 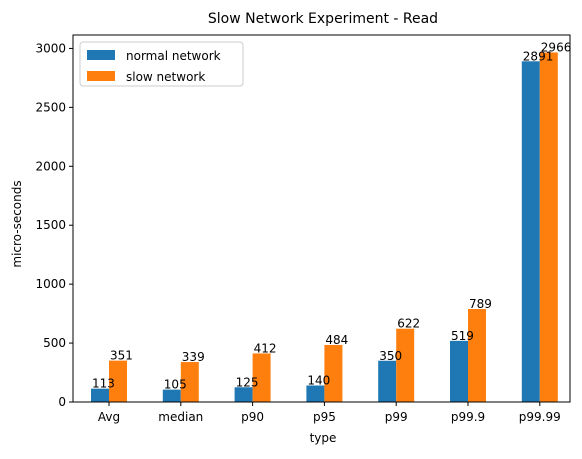 I want to click on x-tick-label-p99: p99, so click(x=396, y=417).